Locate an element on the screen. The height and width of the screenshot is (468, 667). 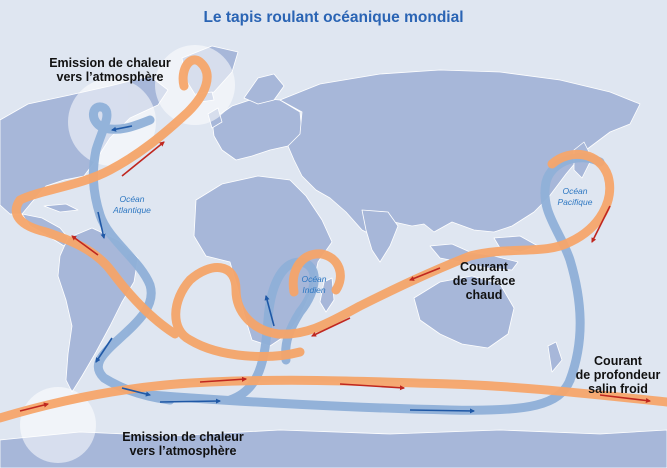
heat-halo-north is located at coordinates (112, 122).